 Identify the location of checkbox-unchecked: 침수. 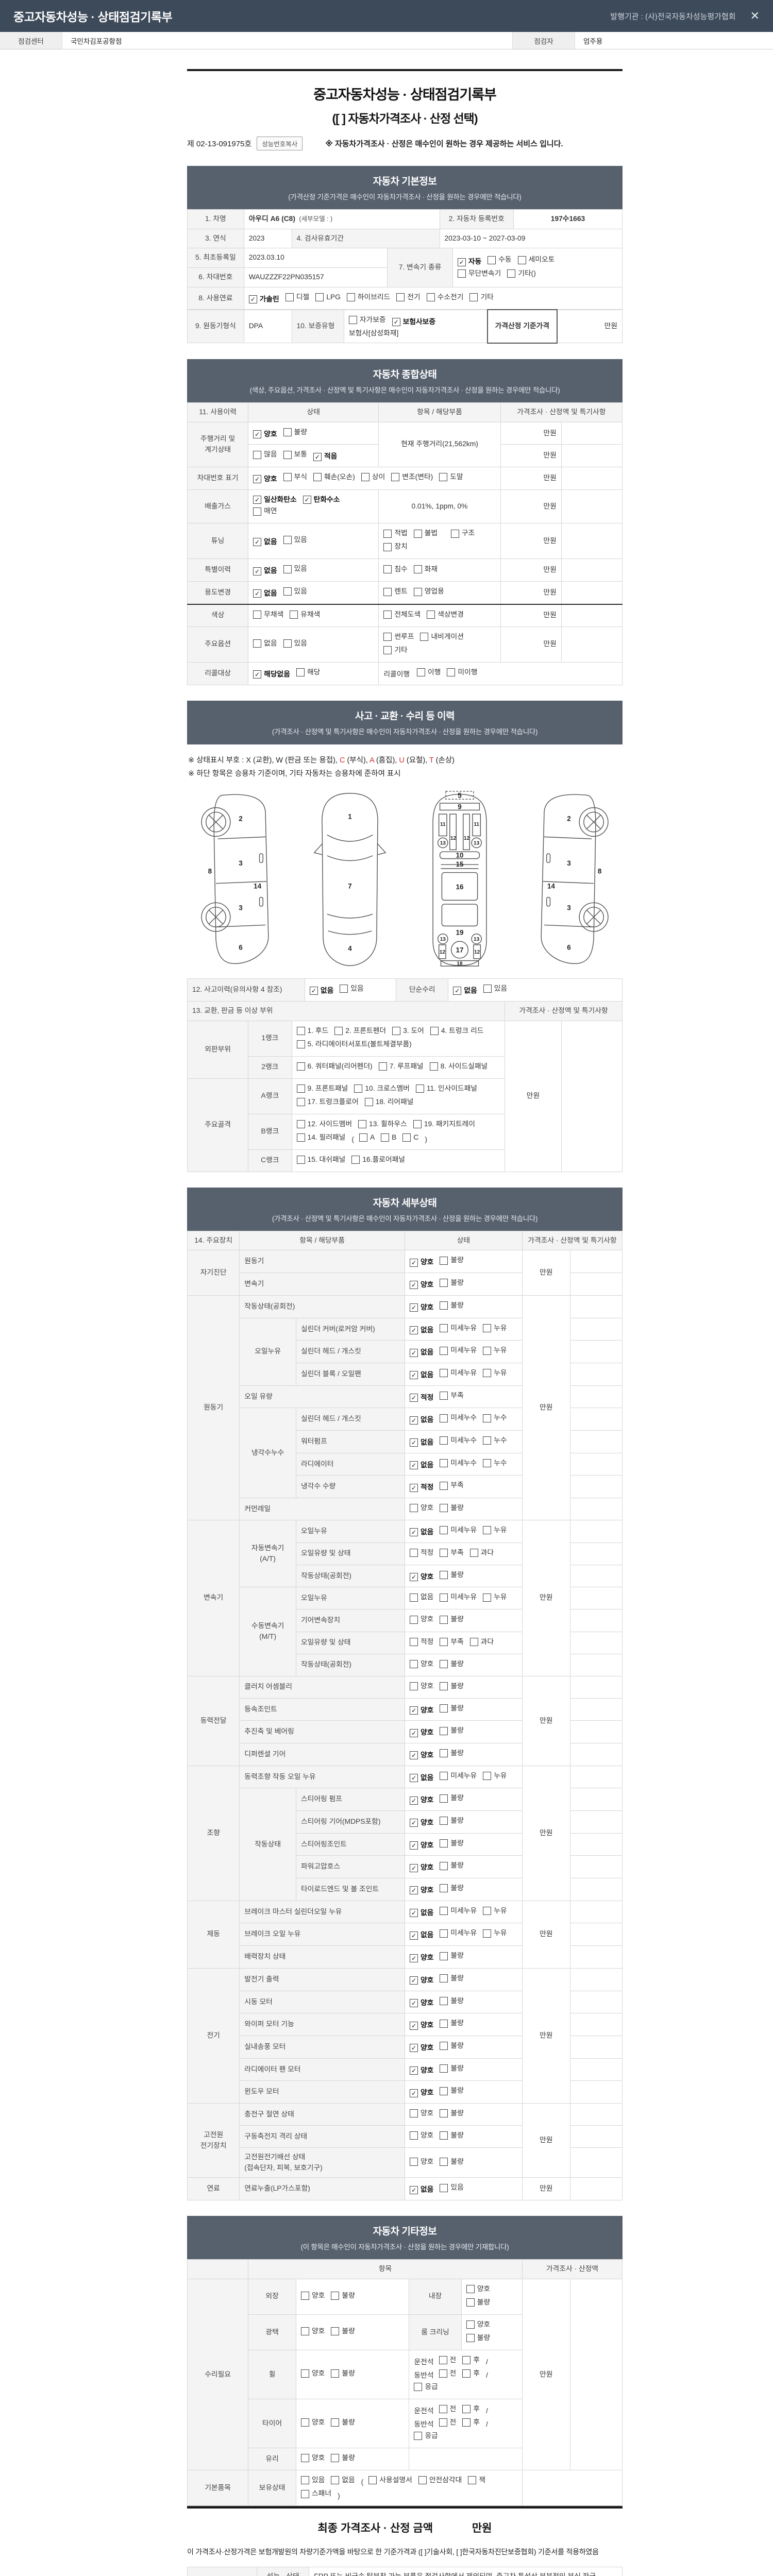
(395, 569).